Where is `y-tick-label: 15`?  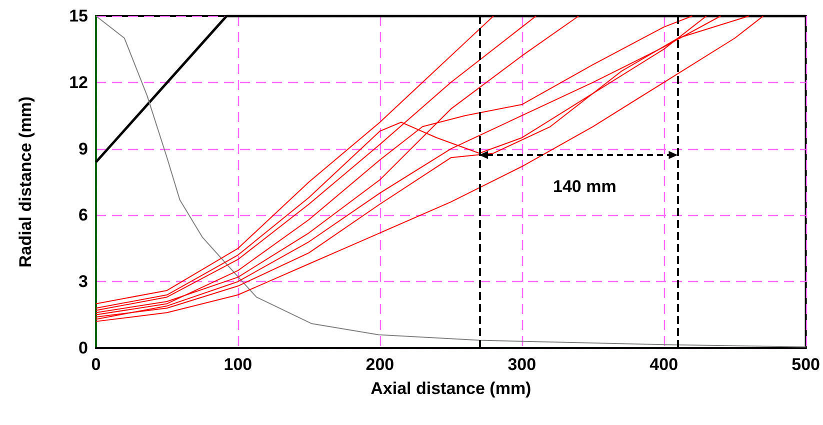
y-tick-label: 15 is located at coordinates (78, 16).